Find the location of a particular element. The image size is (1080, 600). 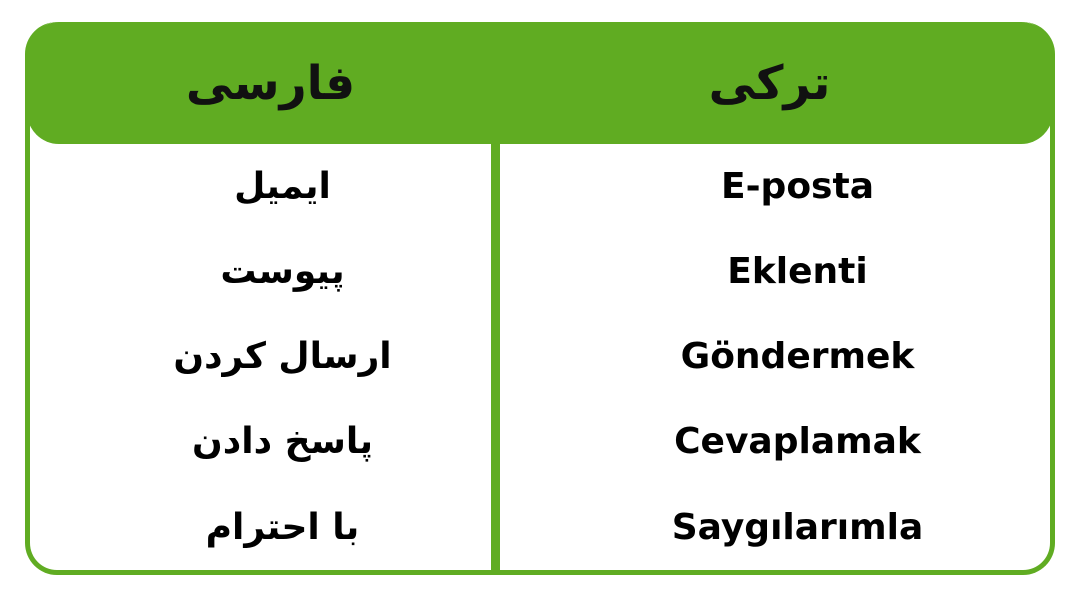

column-header-turkish: ترکی is located at coordinates (769, 83).